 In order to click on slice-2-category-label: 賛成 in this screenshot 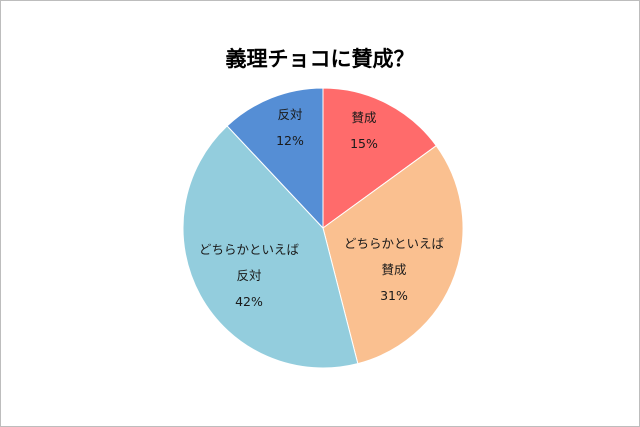, I will do `click(393, 269)`.